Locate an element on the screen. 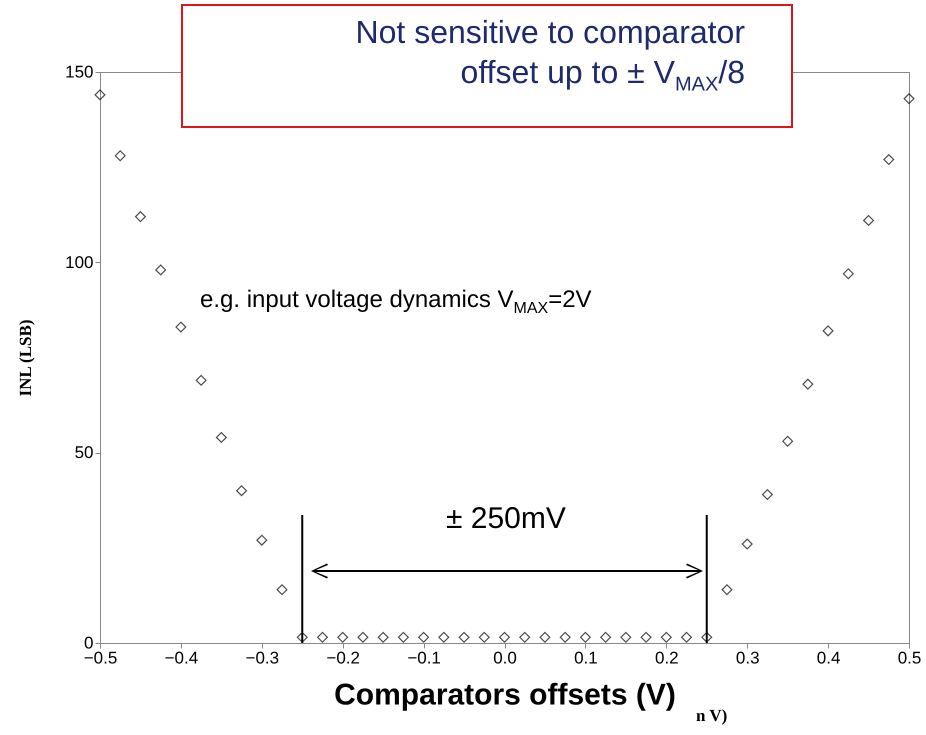  x-tick-label: 0.4 is located at coordinates (828, 658).